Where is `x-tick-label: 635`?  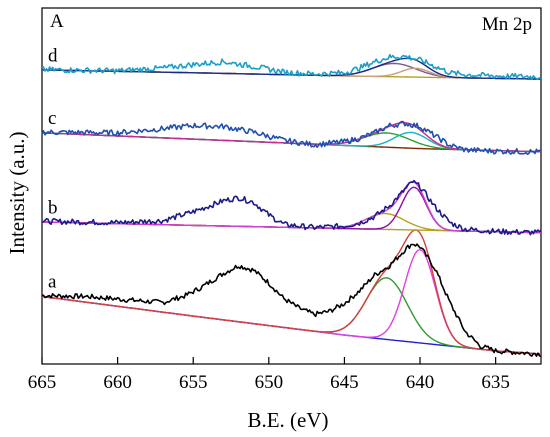
x-tick-label: 635 is located at coordinates (495, 382).